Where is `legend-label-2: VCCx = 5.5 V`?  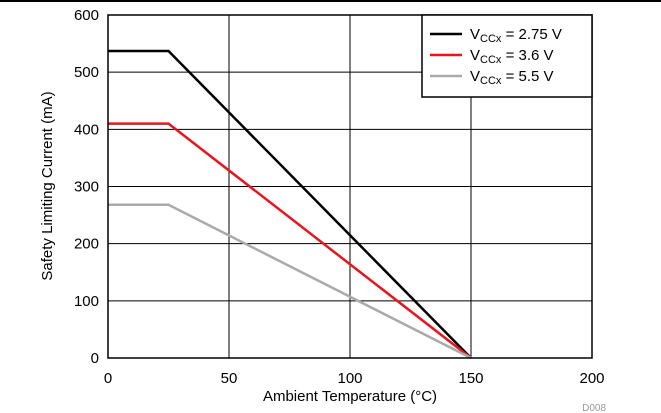 legend-label-2: VCCx = 5.5 V is located at coordinates (512, 77).